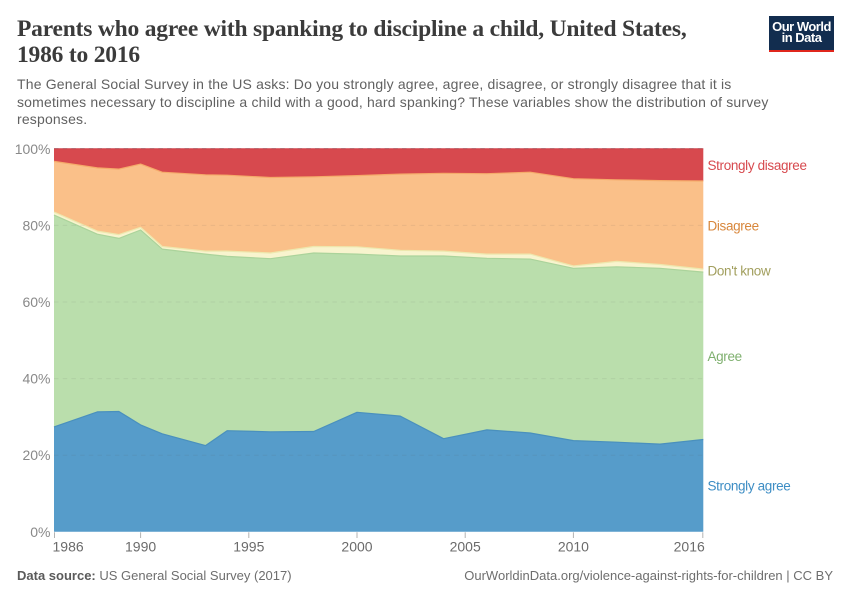 This screenshot has width=850, height=600. I want to click on svg-text: Strongly agree, so click(749, 486).